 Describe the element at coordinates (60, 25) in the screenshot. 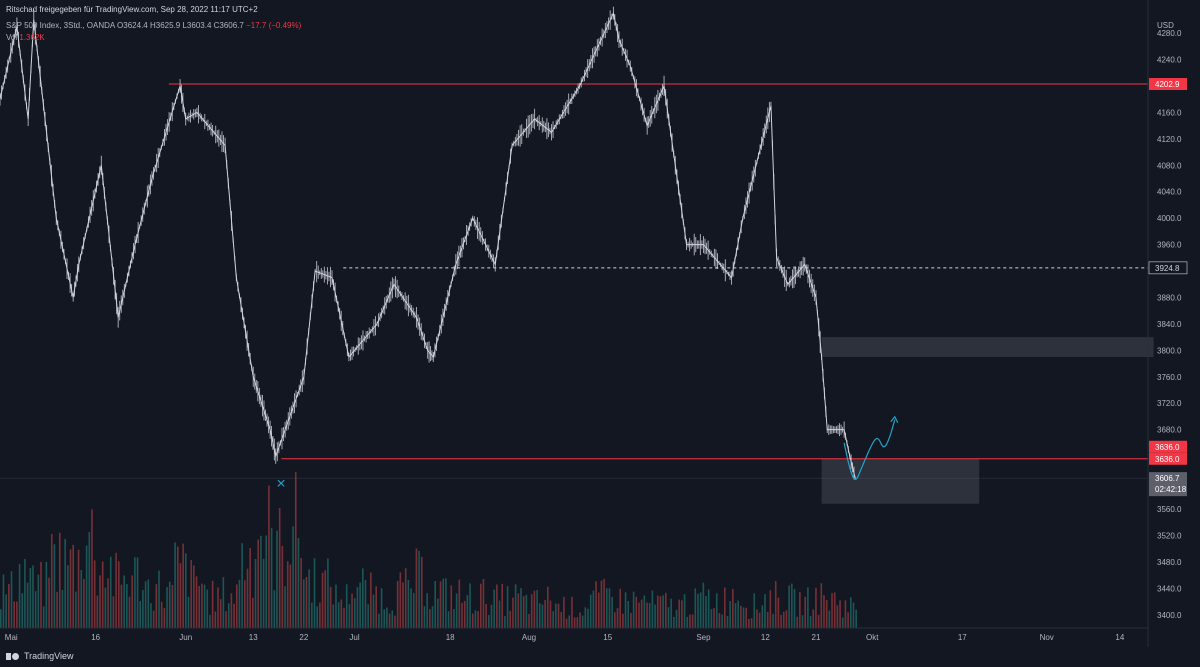

I see `symbol-title: S&P 500 Index, 3Std., OANDA` at that location.